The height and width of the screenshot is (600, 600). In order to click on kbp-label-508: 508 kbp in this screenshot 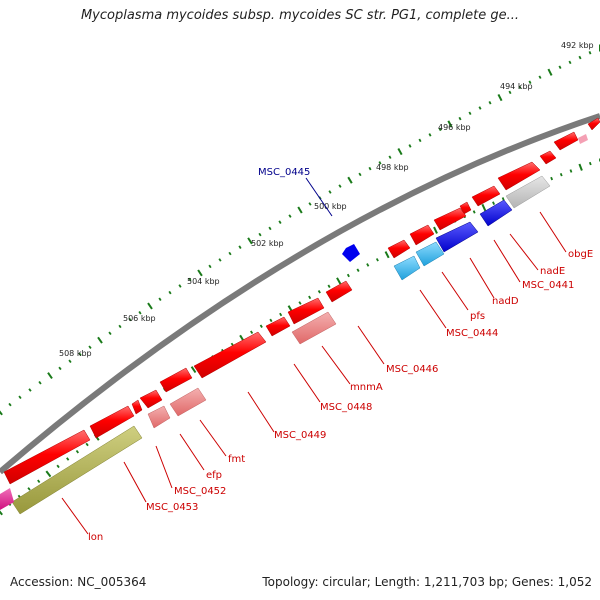, I will do `click(75, 353)`.